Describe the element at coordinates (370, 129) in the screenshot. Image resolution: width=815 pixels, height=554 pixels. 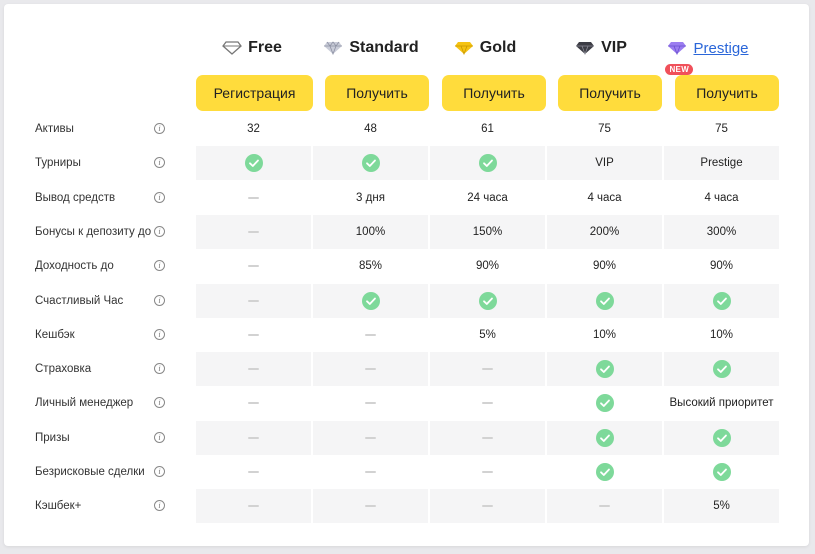
I see `table-cell: 48` at that location.